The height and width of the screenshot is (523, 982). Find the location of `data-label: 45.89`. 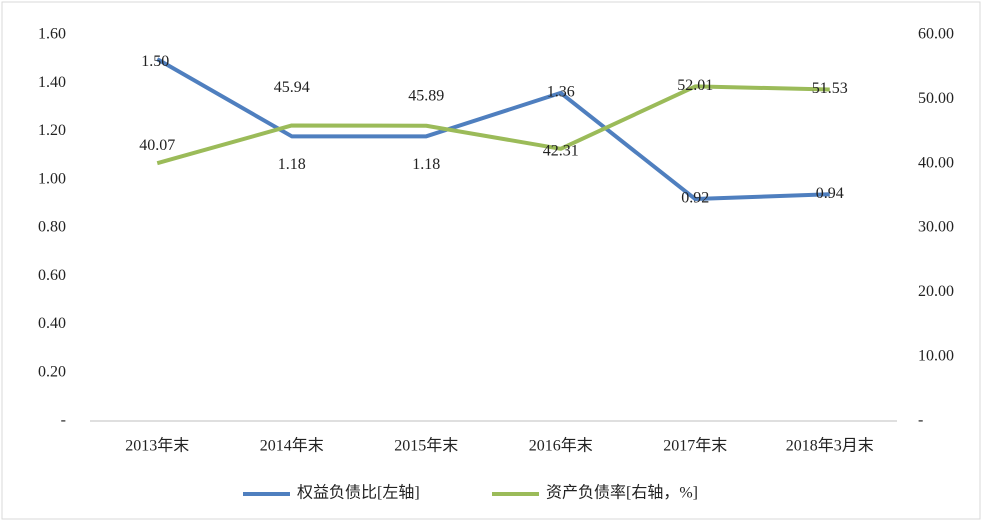

data-label: 45.89 is located at coordinates (426, 95).